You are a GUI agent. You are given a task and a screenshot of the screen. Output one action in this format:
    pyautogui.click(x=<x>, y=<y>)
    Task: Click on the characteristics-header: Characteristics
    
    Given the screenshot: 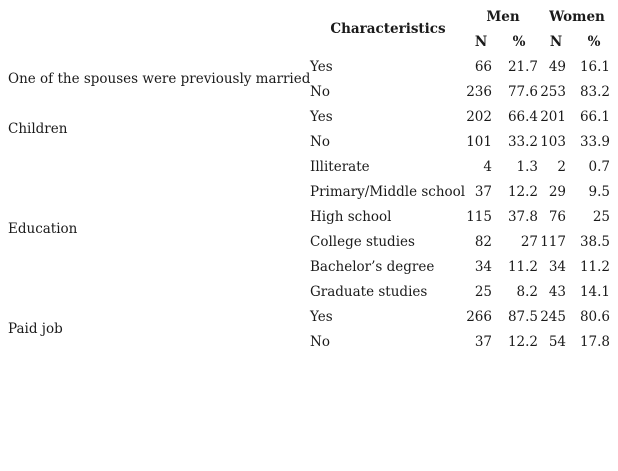 What is the action you would take?
    pyautogui.click(x=388, y=29)
    